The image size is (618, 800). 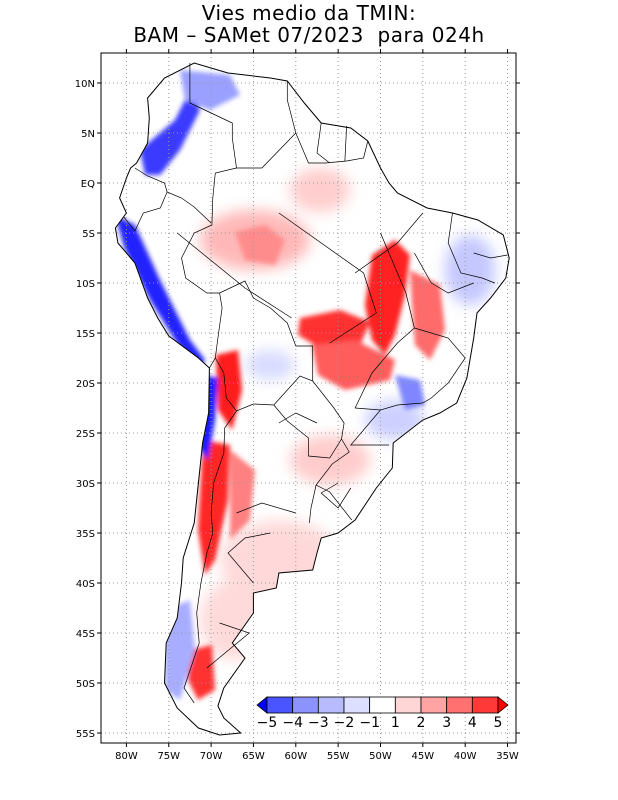 What do you see at coordinates (85, 434) in the screenshot?
I see `y-tick-label: 25S` at bounding box center [85, 434].